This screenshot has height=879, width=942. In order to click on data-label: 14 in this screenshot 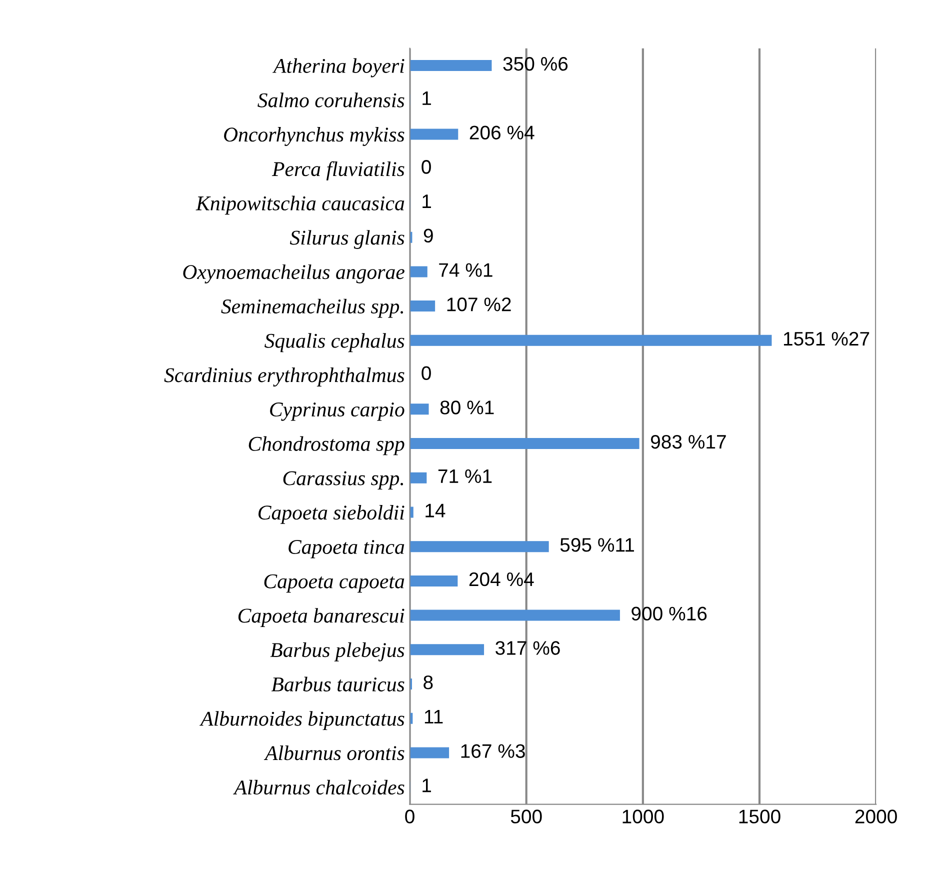, I will do `click(436, 511)`.